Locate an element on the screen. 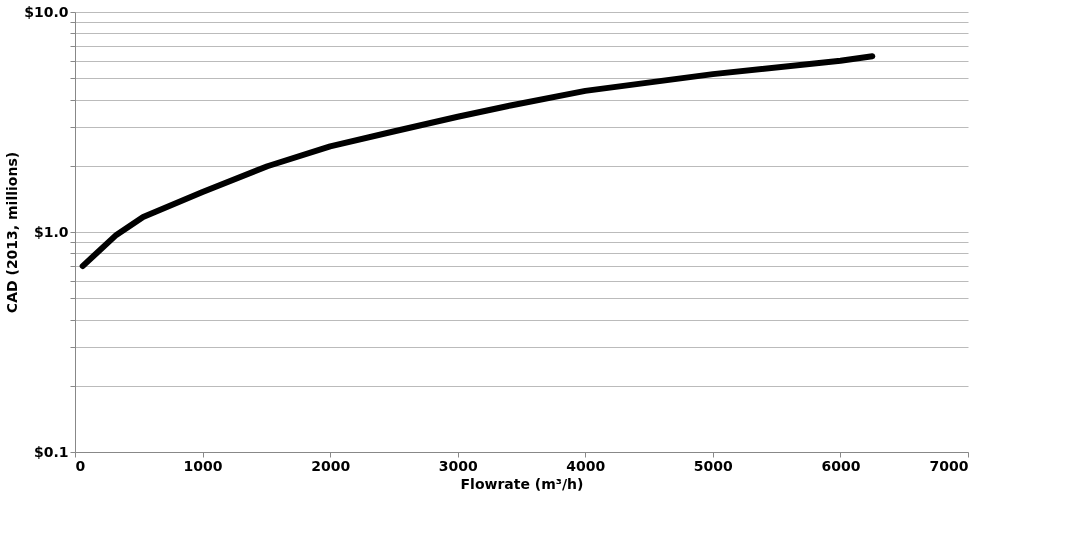 The height and width of the screenshot is (535, 1089). y-tick-label: $1.0 is located at coordinates (51, 231).